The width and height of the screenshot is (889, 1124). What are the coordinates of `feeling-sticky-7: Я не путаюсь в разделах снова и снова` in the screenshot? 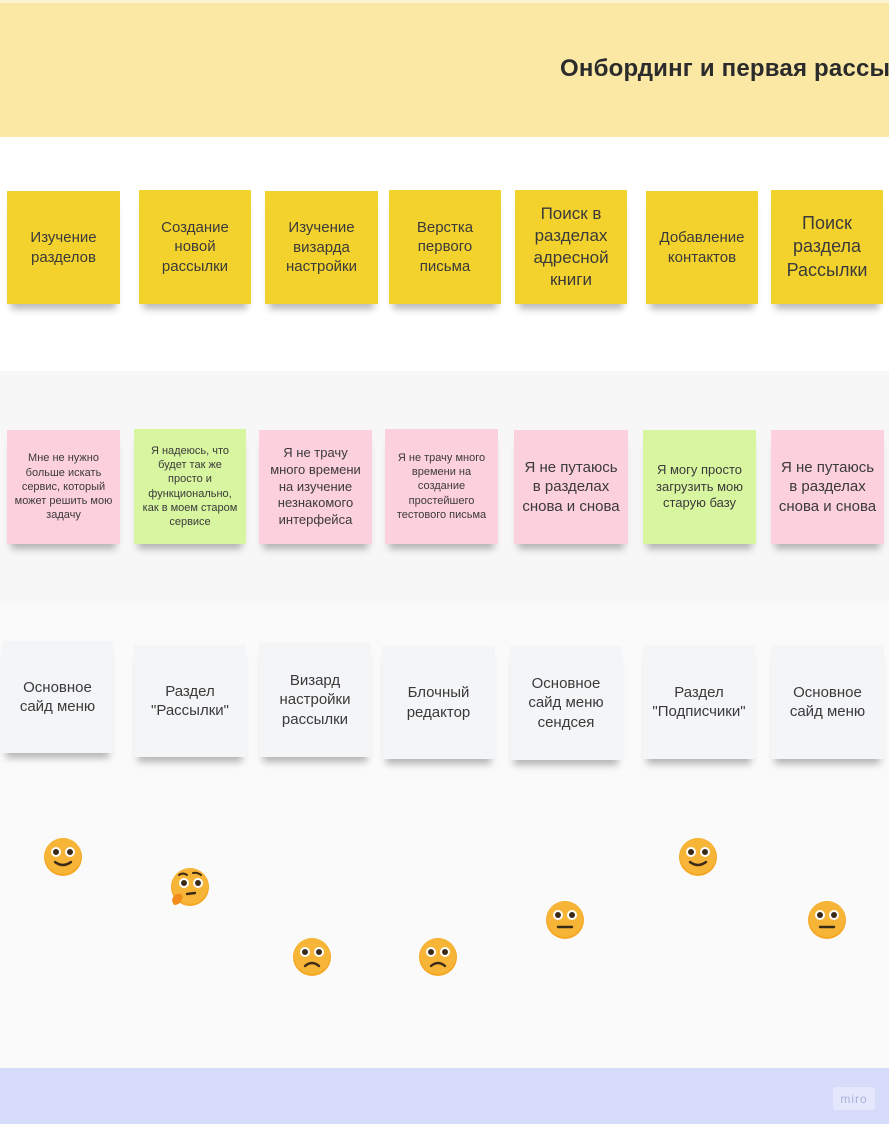 It's located at (827, 487).